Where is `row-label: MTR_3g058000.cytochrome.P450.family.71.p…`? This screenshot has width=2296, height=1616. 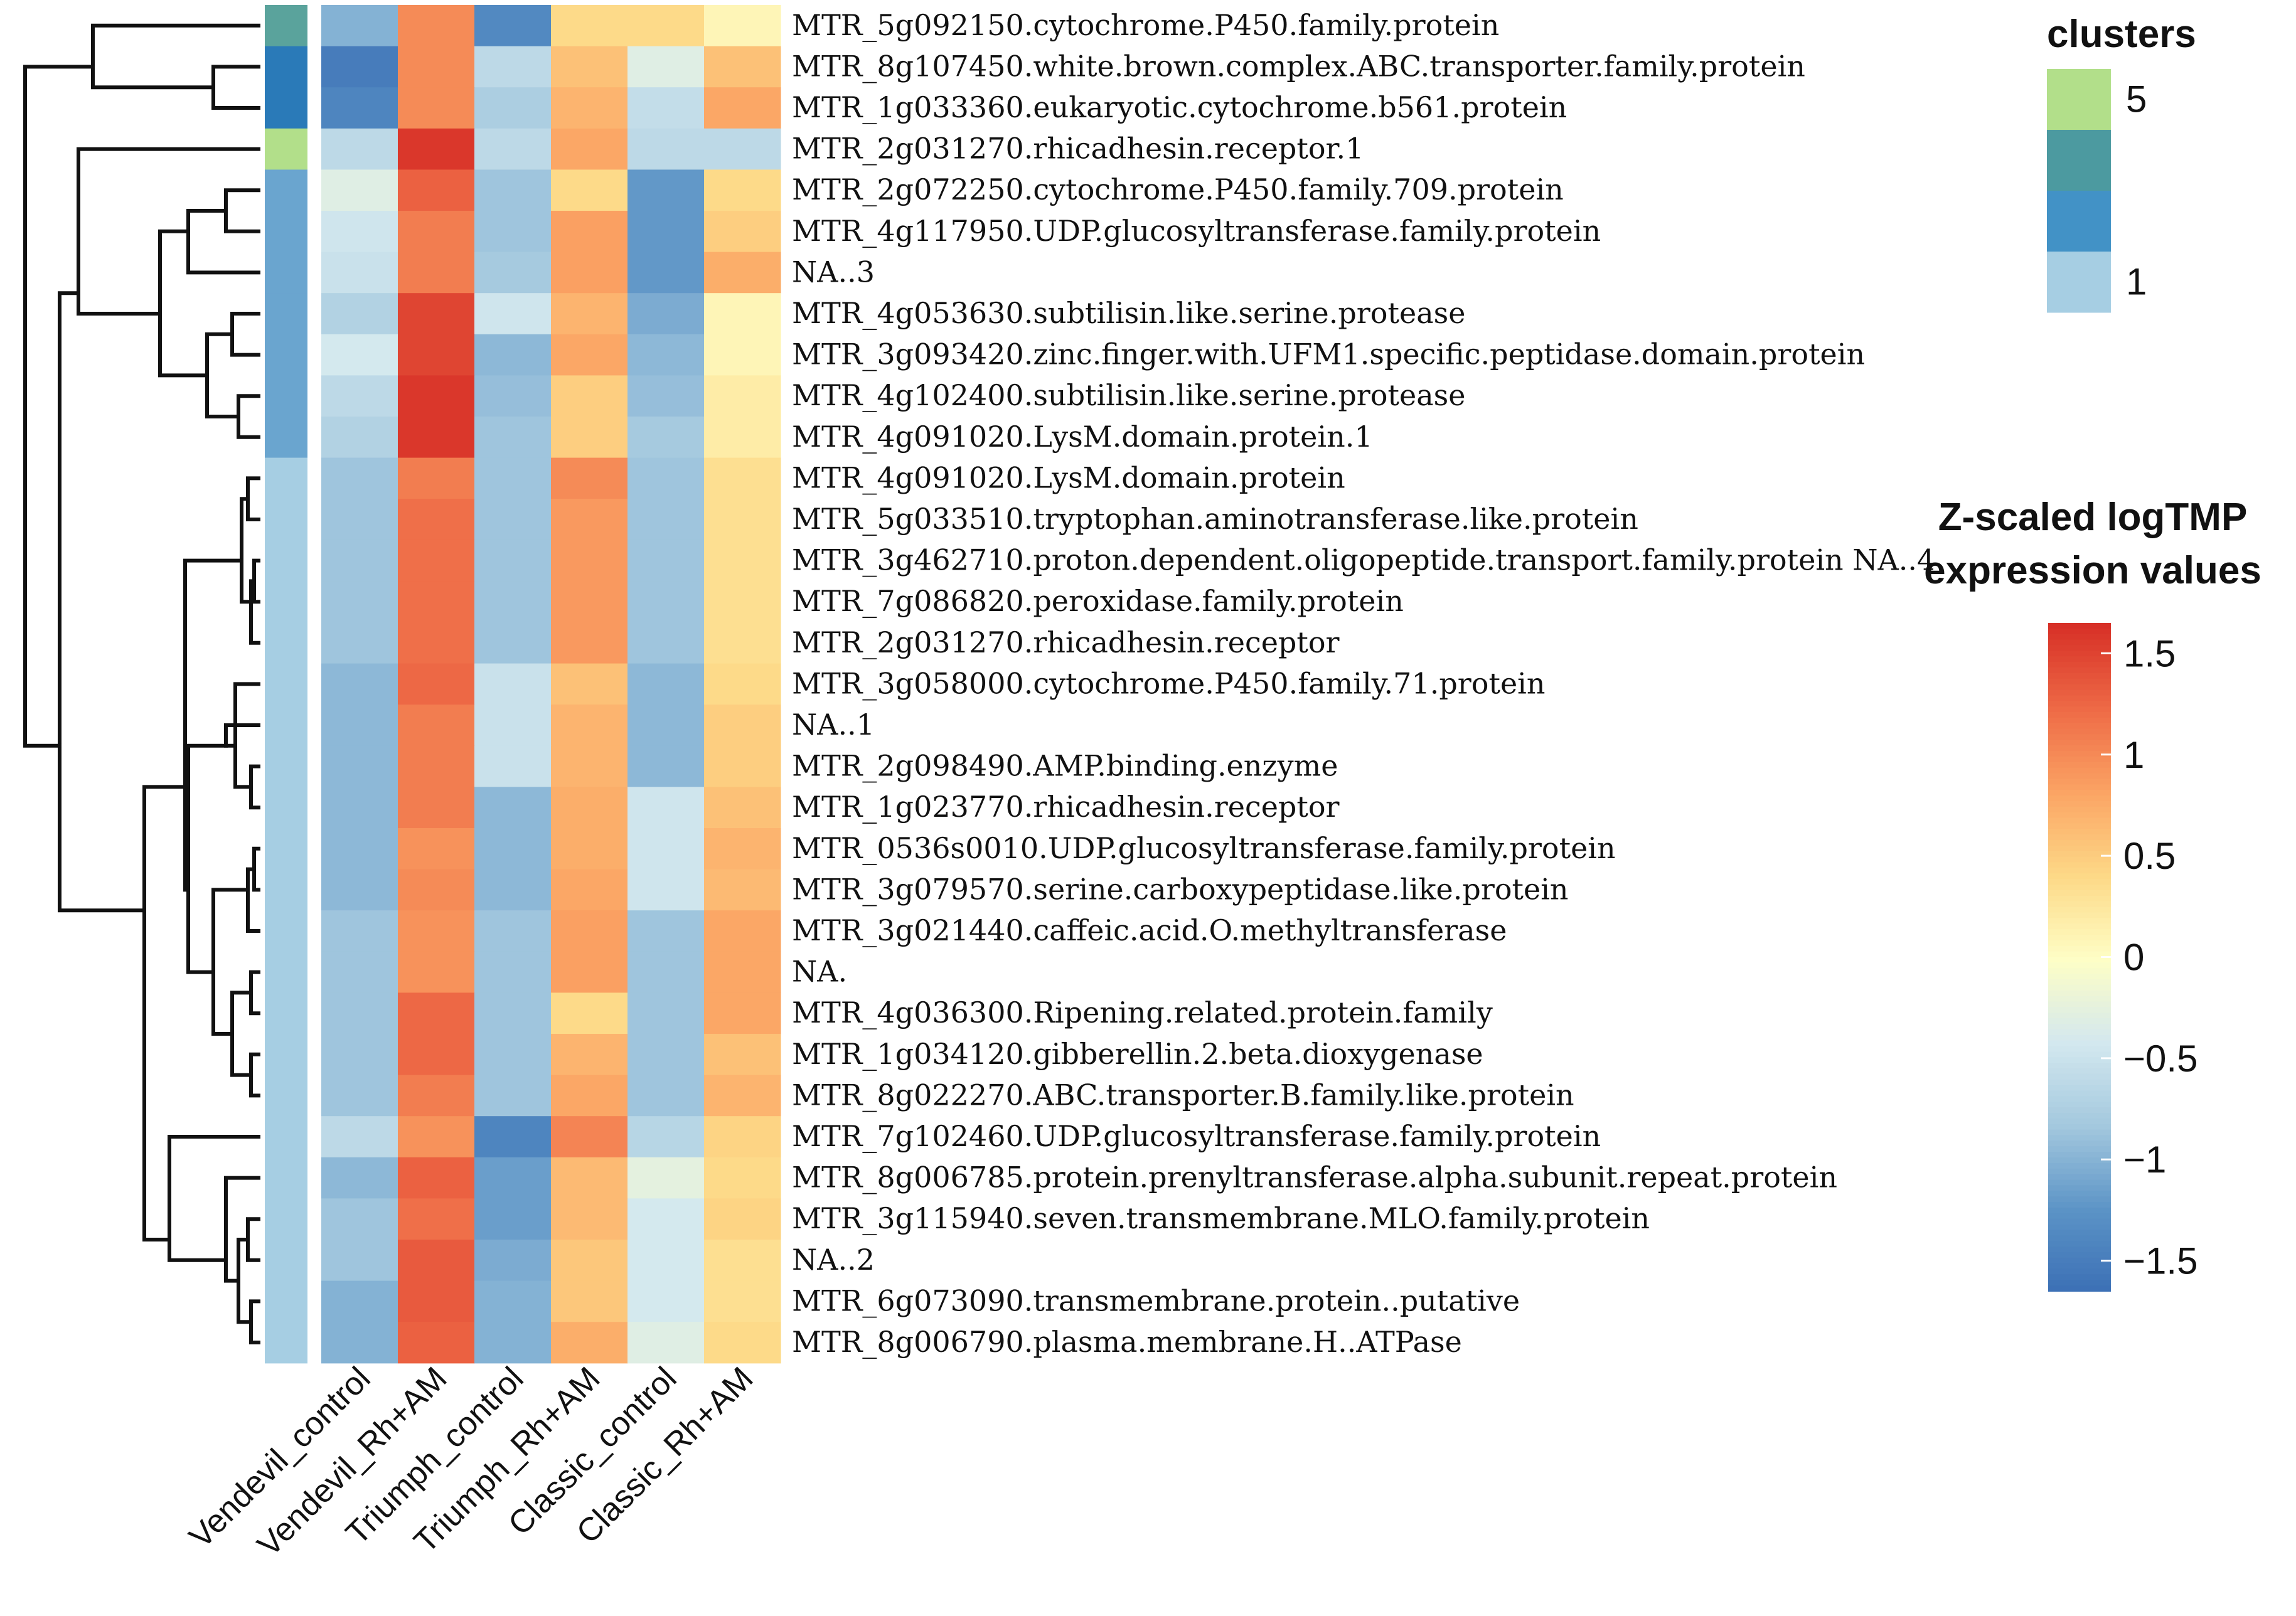
row-label: MTR_3g058000.cytochrome.P450.family.71.p… is located at coordinates (1169, 683).